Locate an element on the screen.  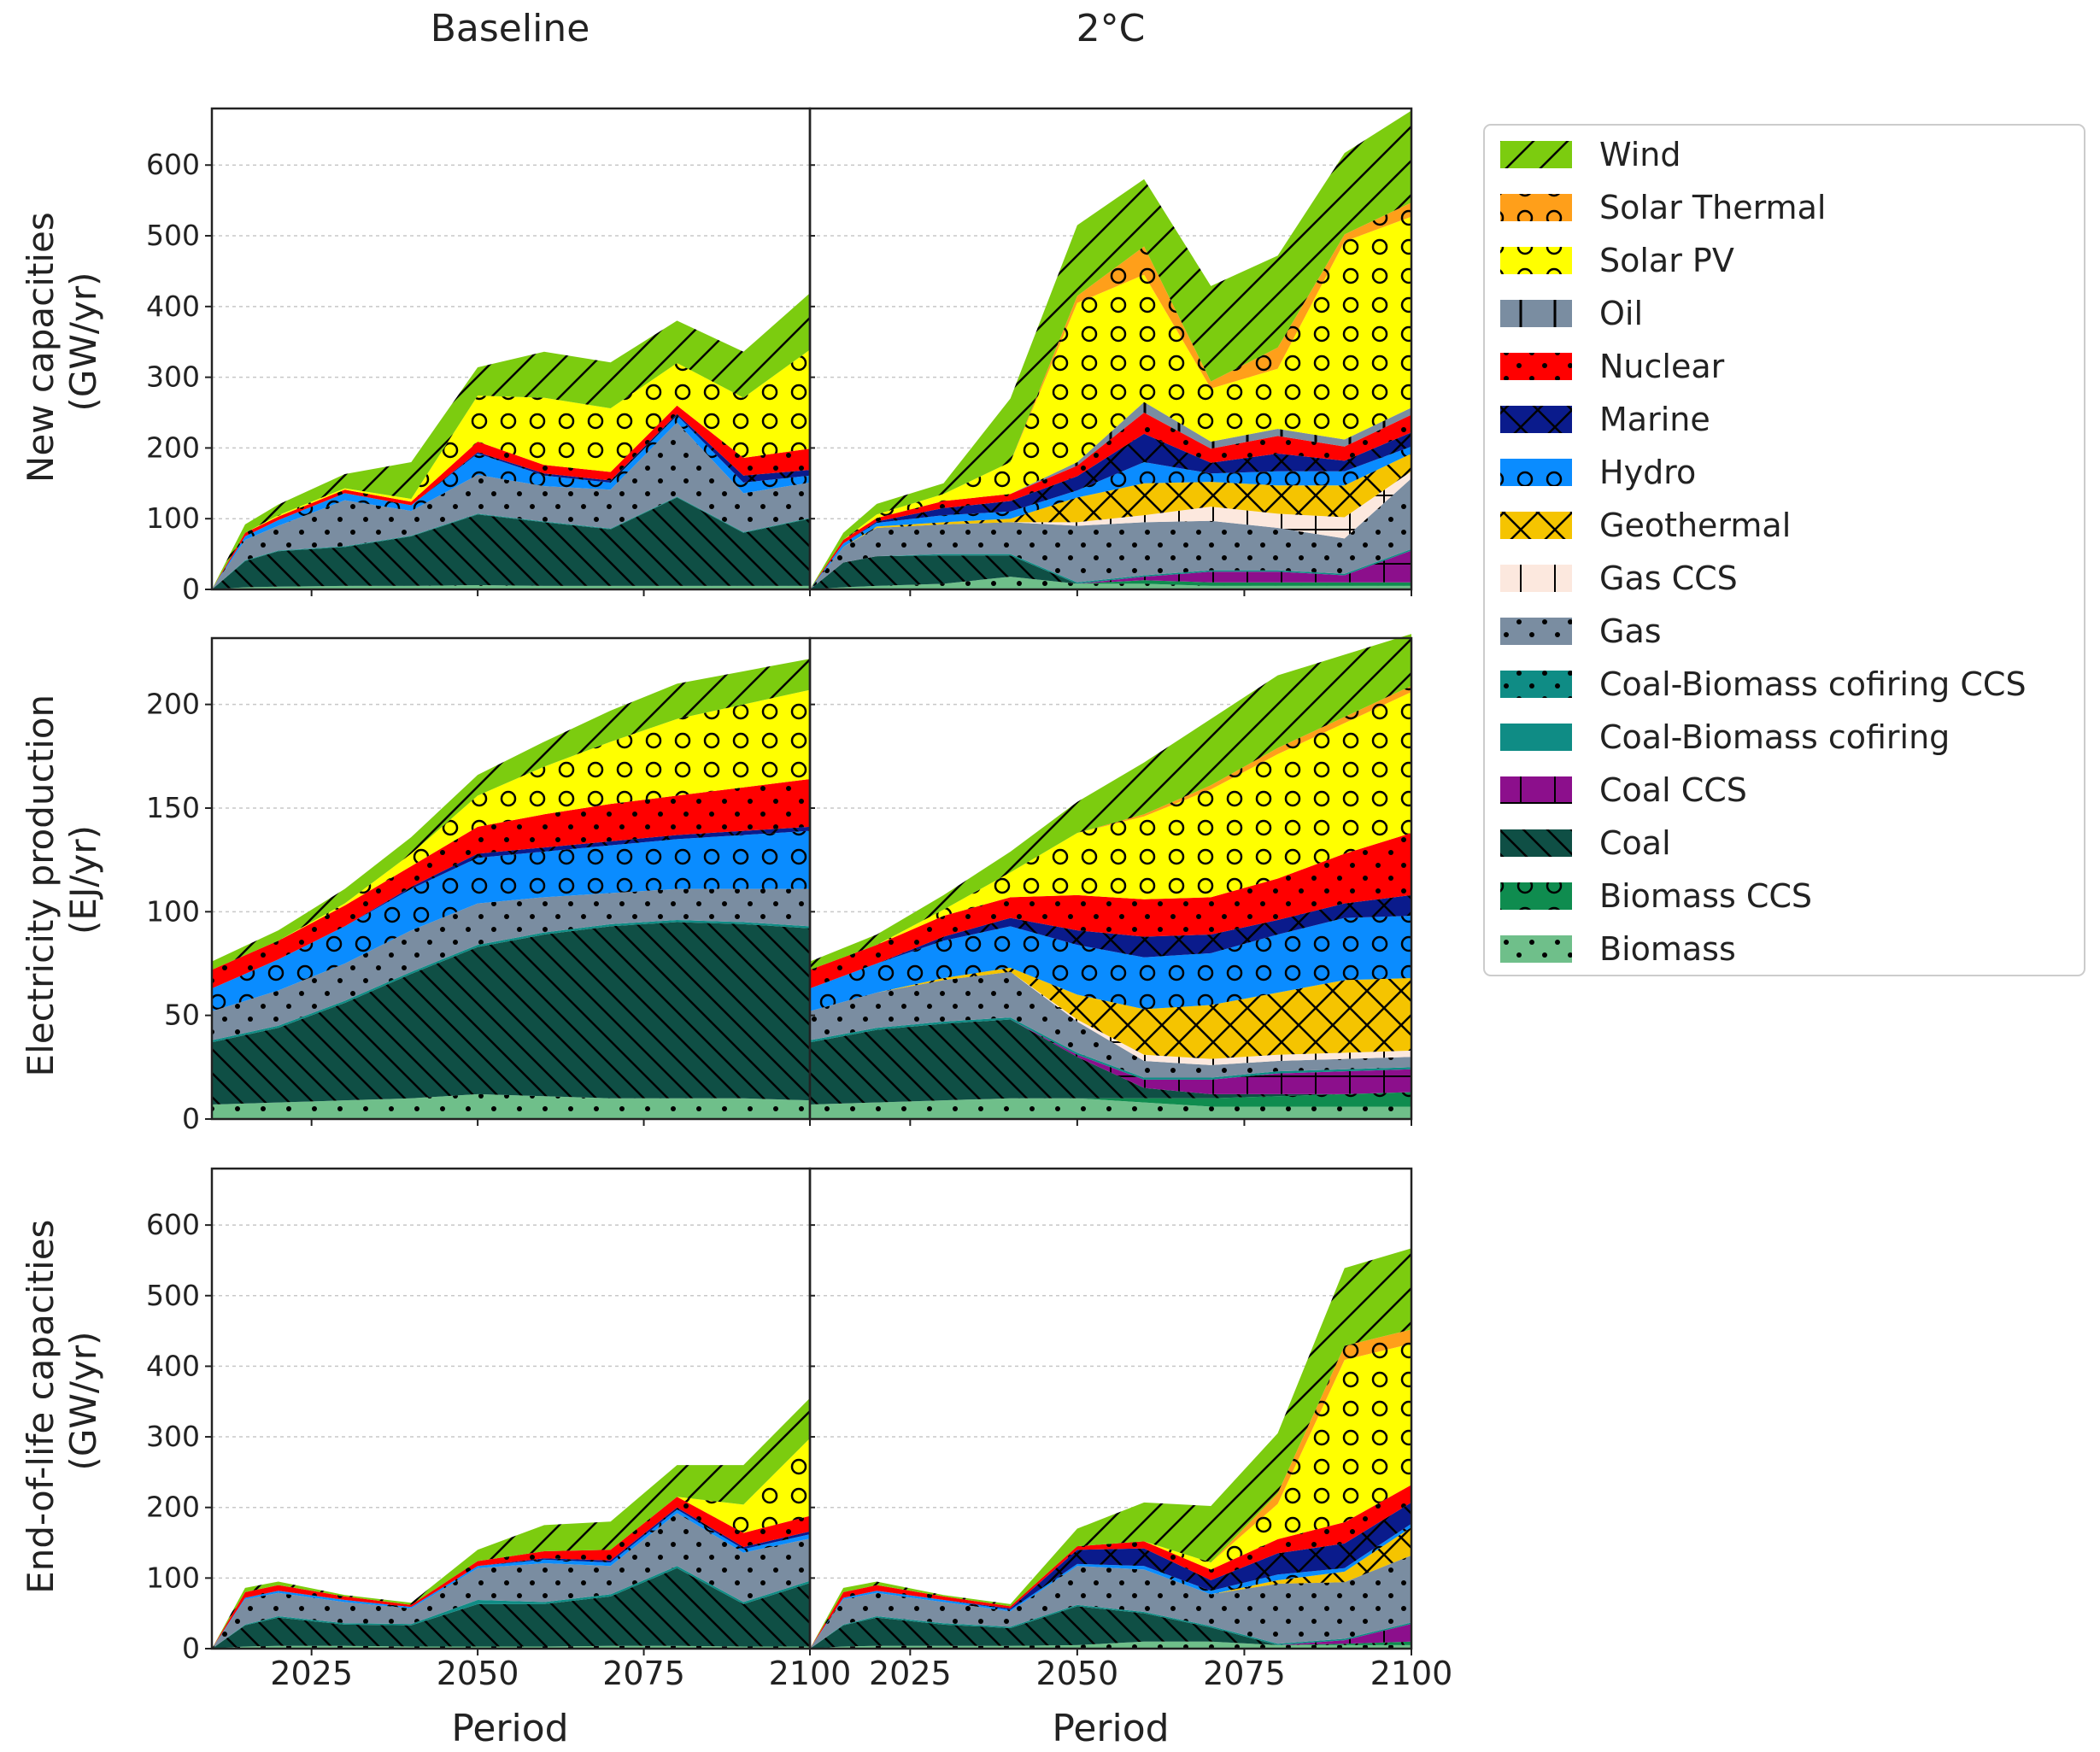
area-gas-ccs is located at coordinates (1110, 1018).